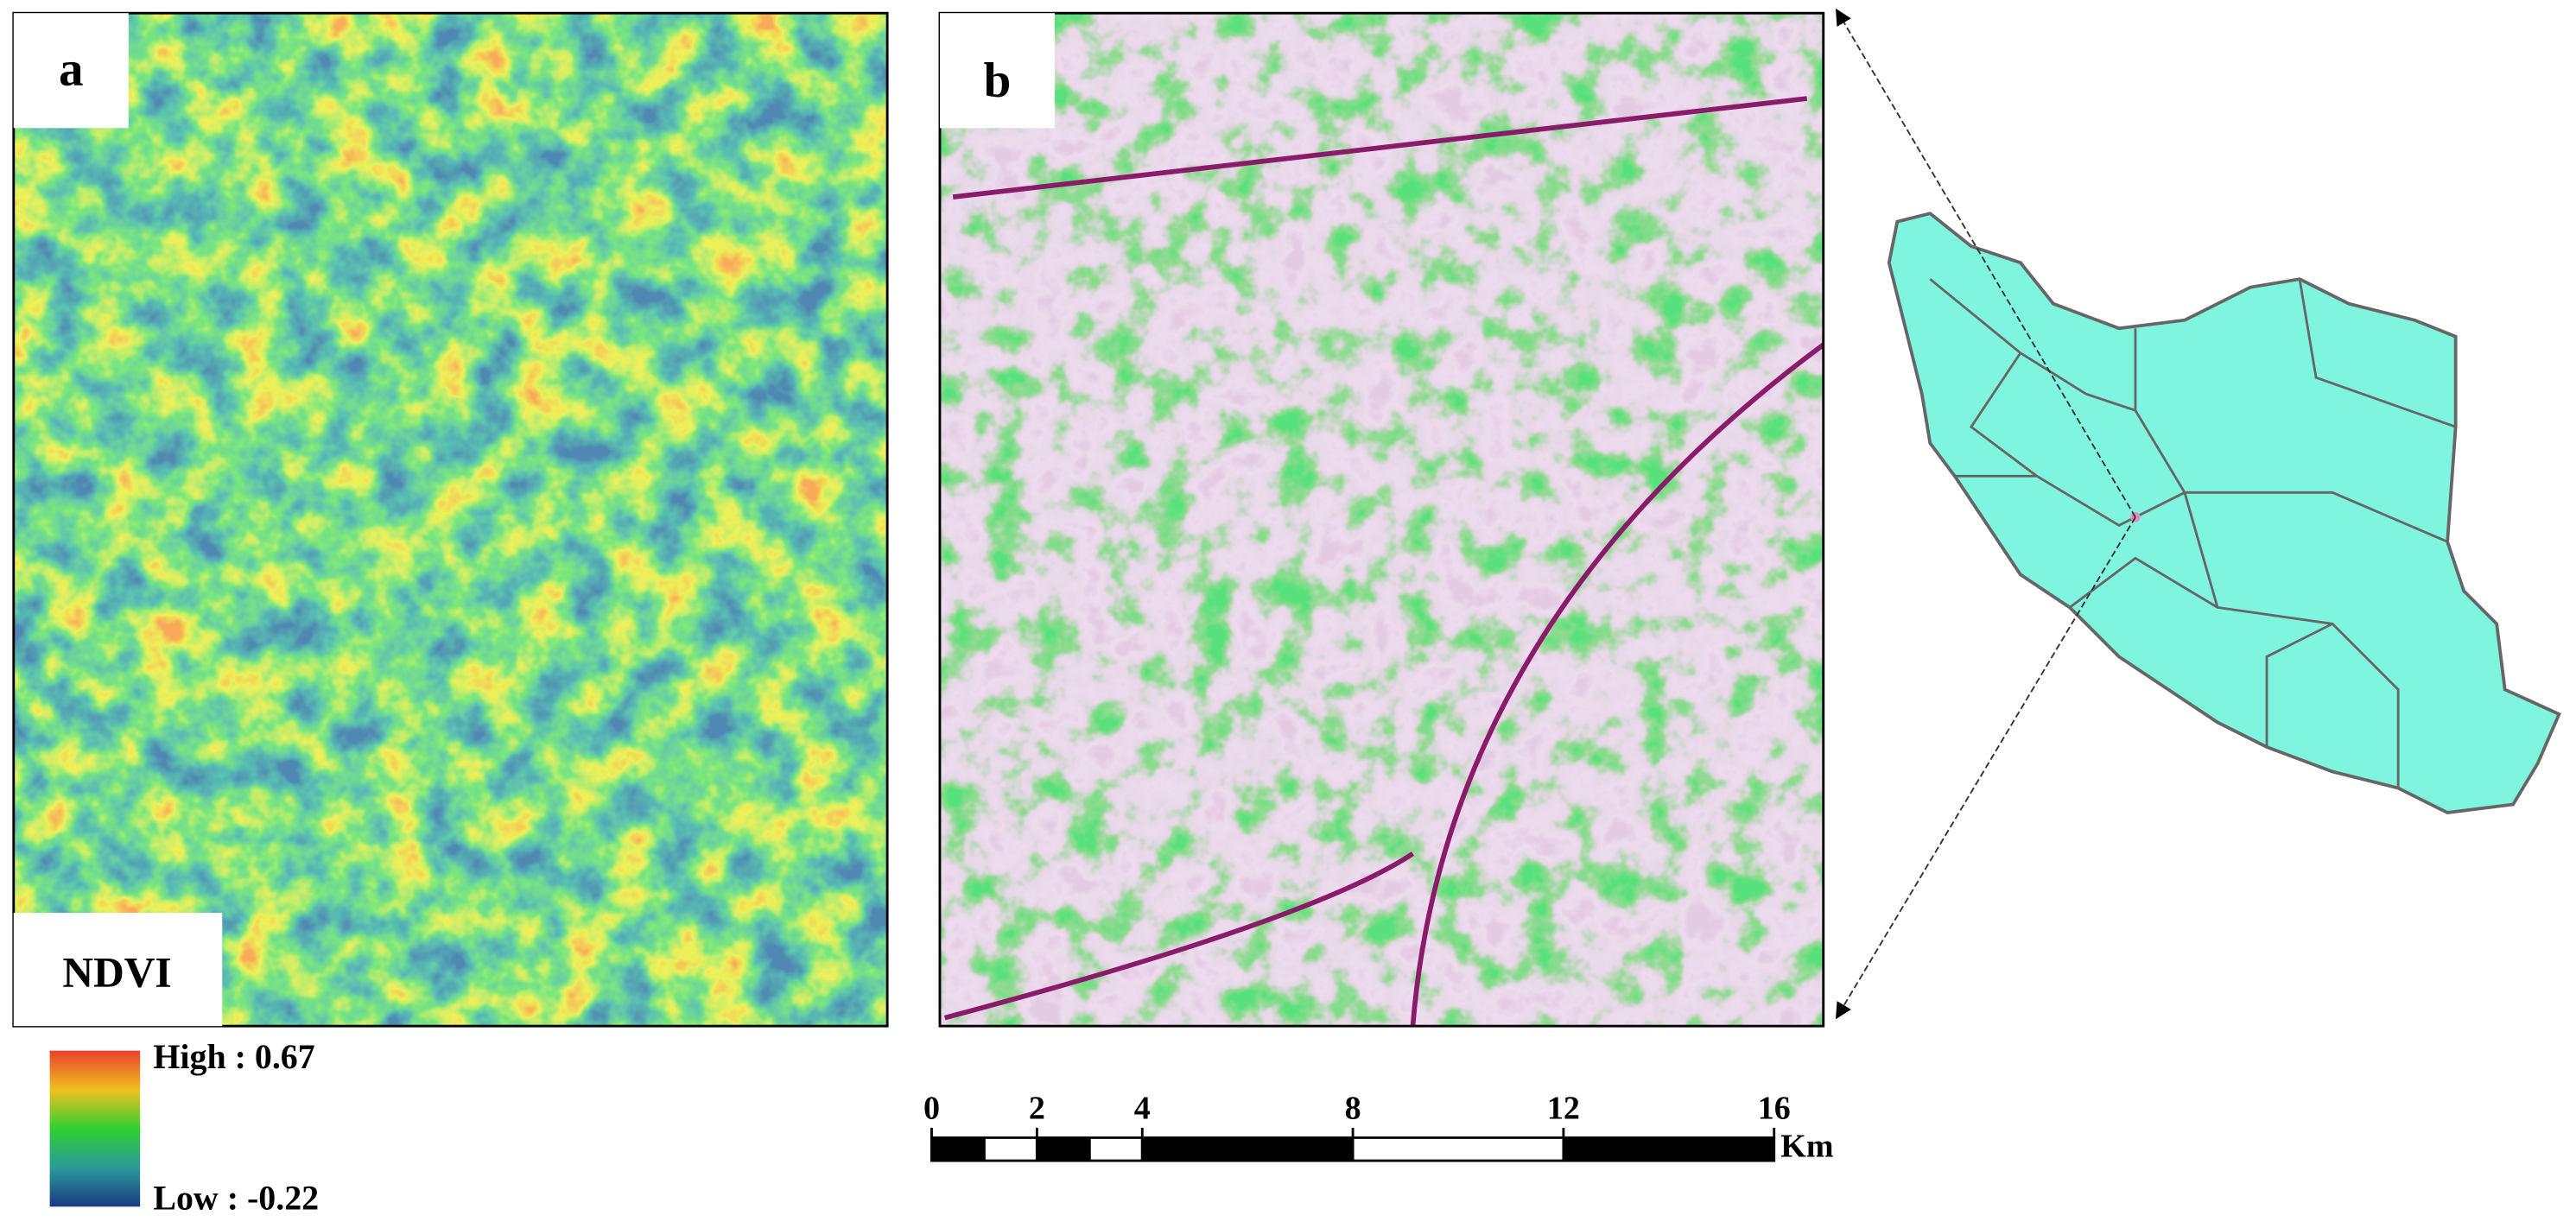 This screenshot has height=1228, width=2576. I want to click on scale-label: 0, so click(931, 1109).